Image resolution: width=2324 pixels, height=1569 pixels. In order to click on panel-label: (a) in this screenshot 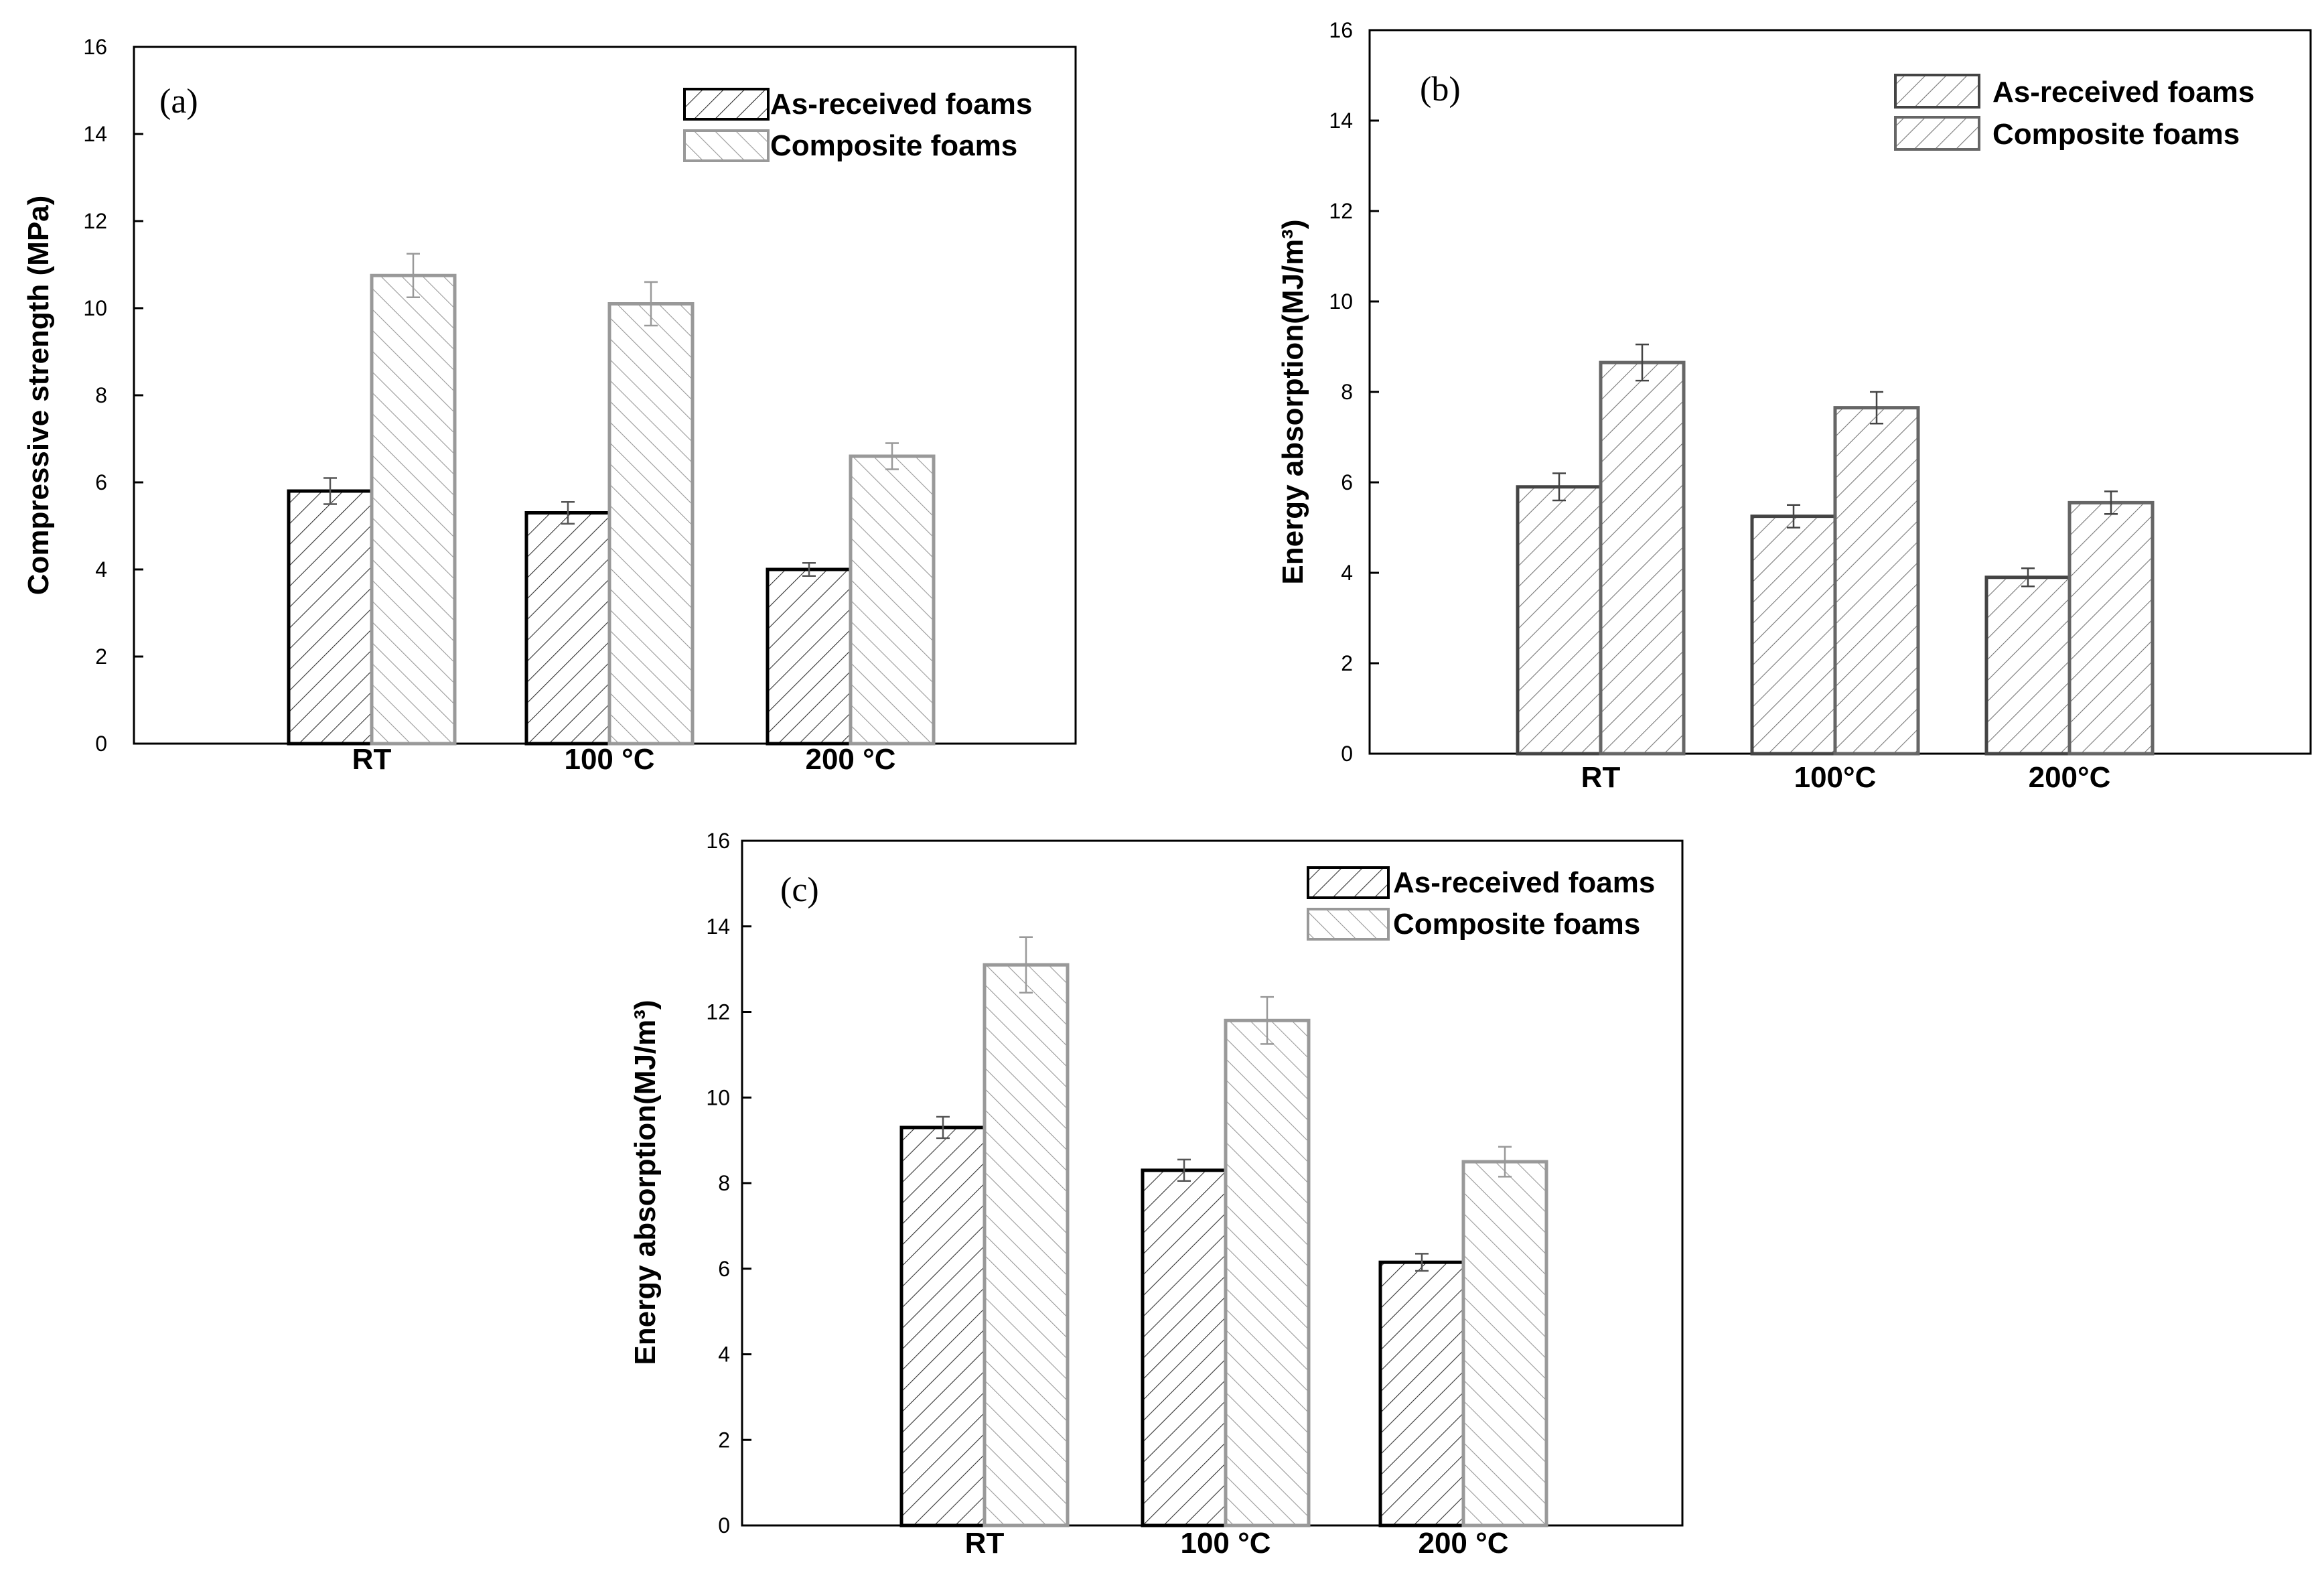, I will do `click(178, 101)`.